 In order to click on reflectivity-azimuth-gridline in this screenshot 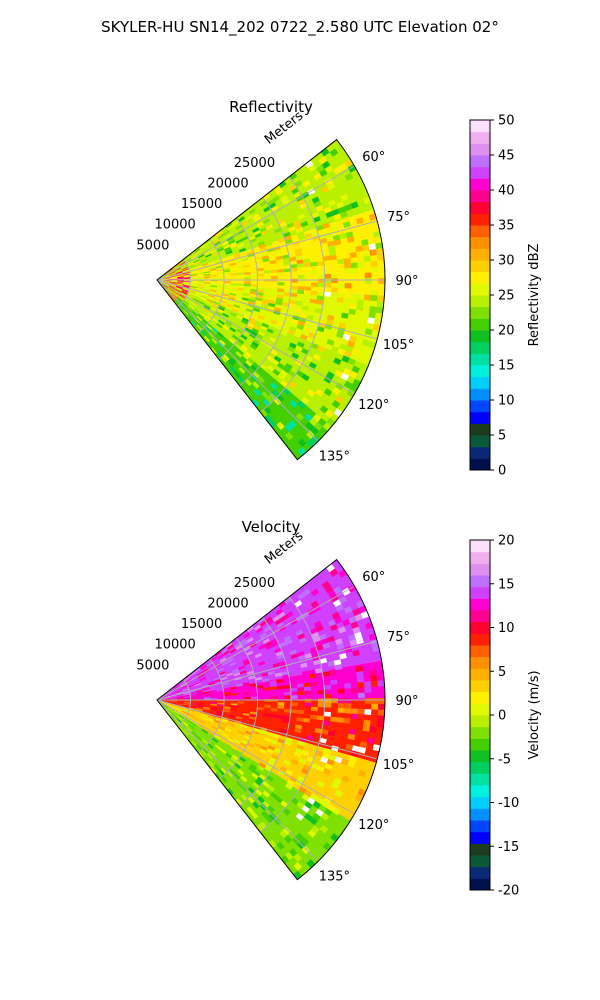, I will do `click(255, 223)`.